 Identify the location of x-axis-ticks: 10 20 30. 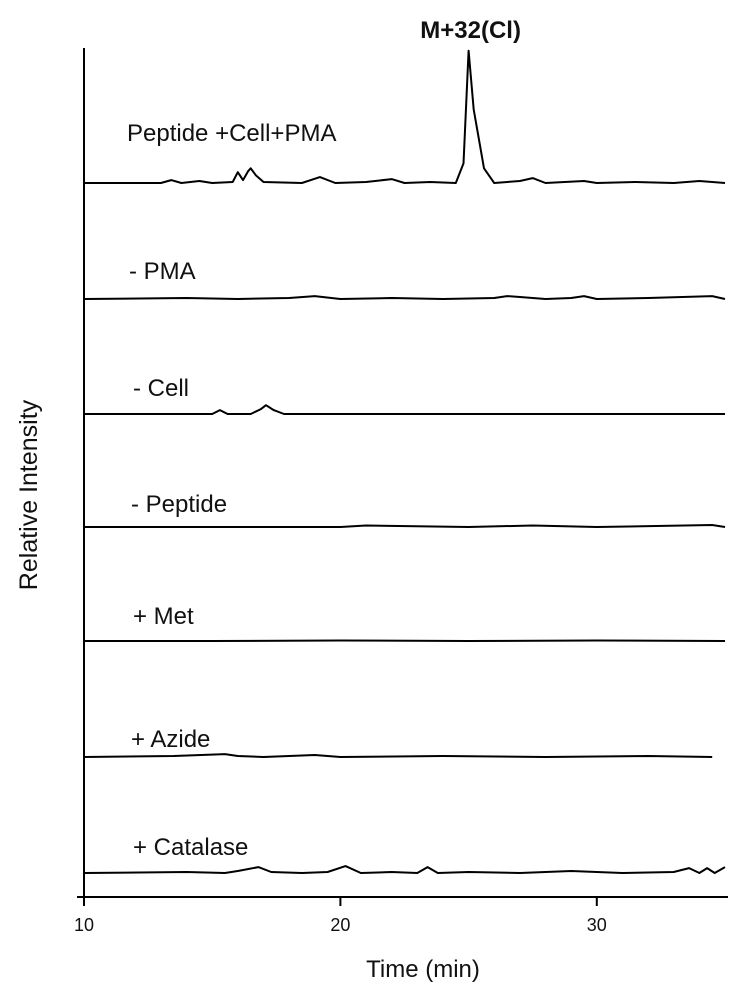
(340, 916).